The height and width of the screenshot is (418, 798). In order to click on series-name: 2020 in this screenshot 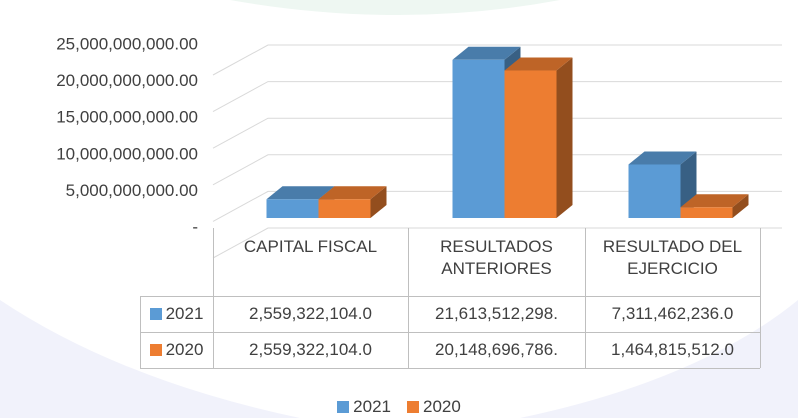, I will do `click(184, 349)`.